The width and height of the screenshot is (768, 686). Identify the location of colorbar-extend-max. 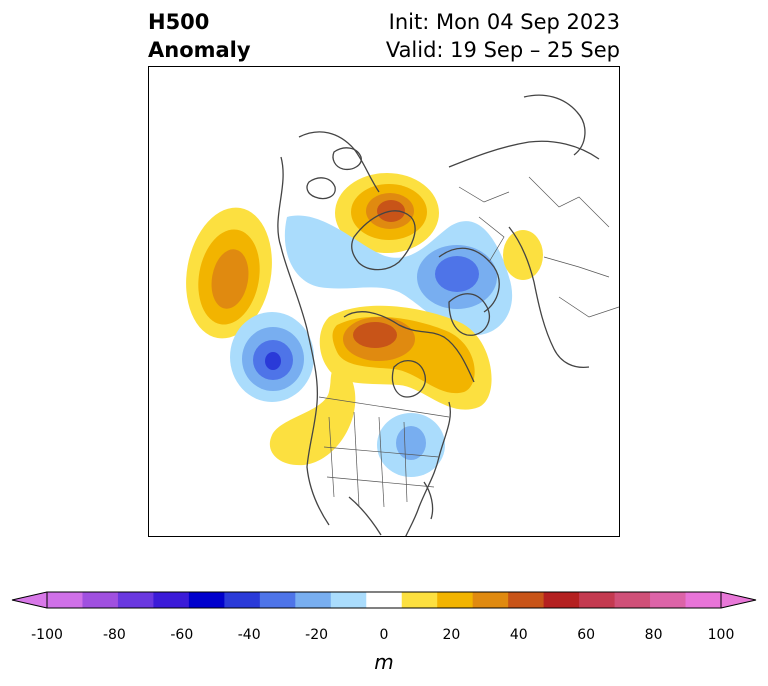
(738, 600).